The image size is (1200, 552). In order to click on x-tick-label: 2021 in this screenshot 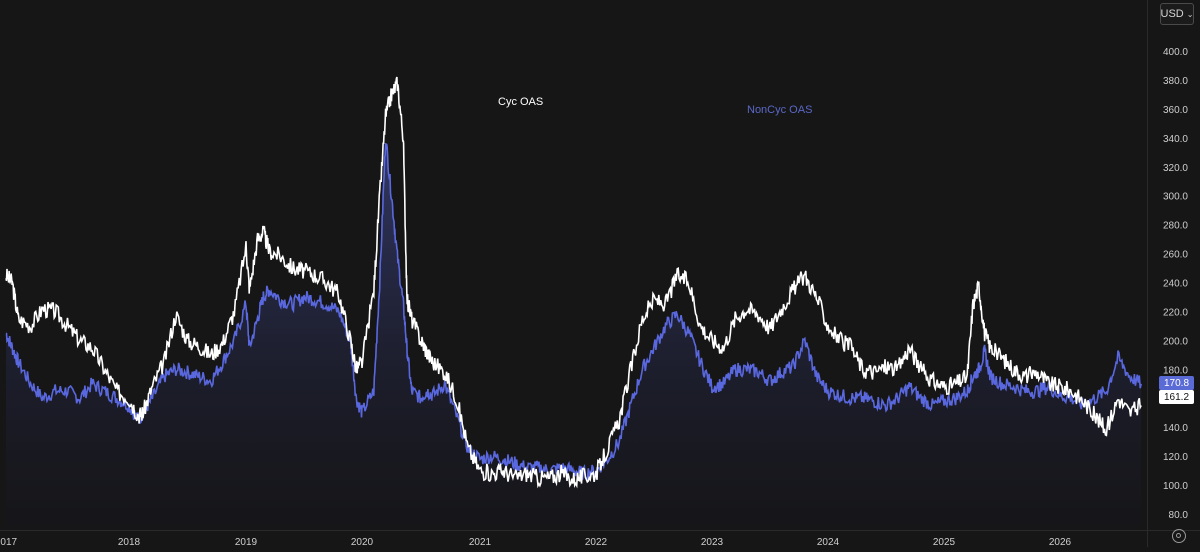, I will do `click(480, 542)`.